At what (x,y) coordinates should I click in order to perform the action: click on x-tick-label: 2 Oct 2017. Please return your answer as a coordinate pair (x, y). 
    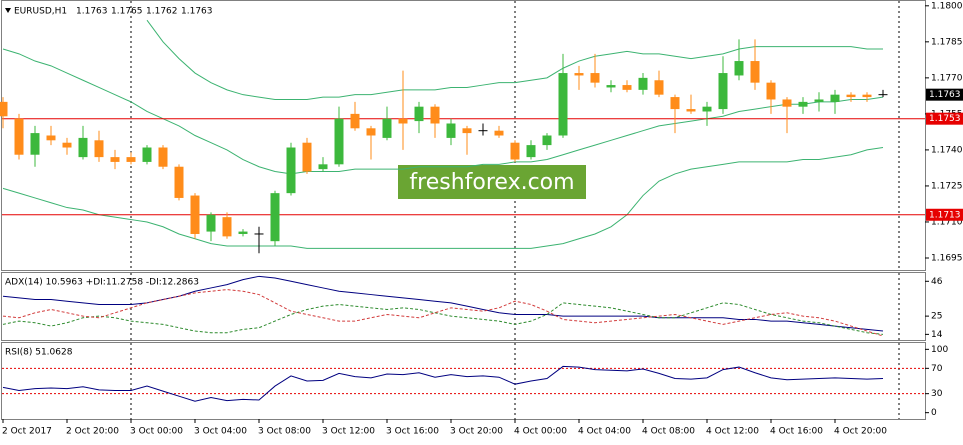
    Looking at the image, I should click on (27, 432).